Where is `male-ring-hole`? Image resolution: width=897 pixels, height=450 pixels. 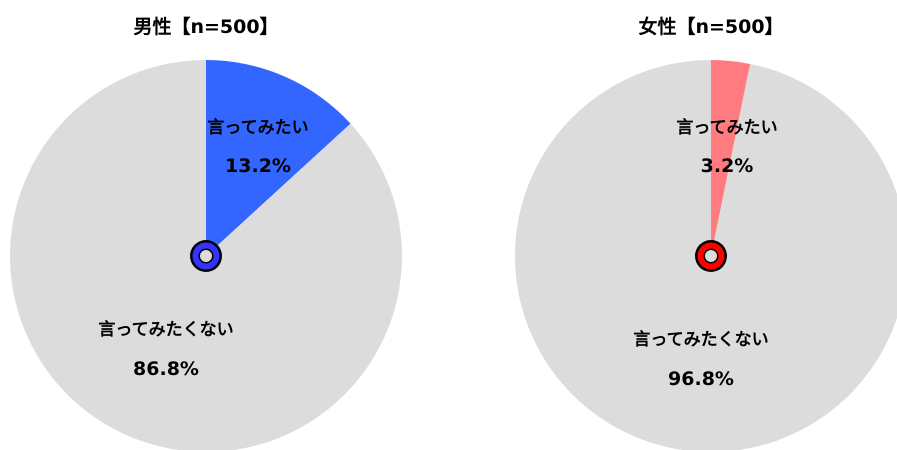
male-ring-hole is located at coordinates (206, 256).